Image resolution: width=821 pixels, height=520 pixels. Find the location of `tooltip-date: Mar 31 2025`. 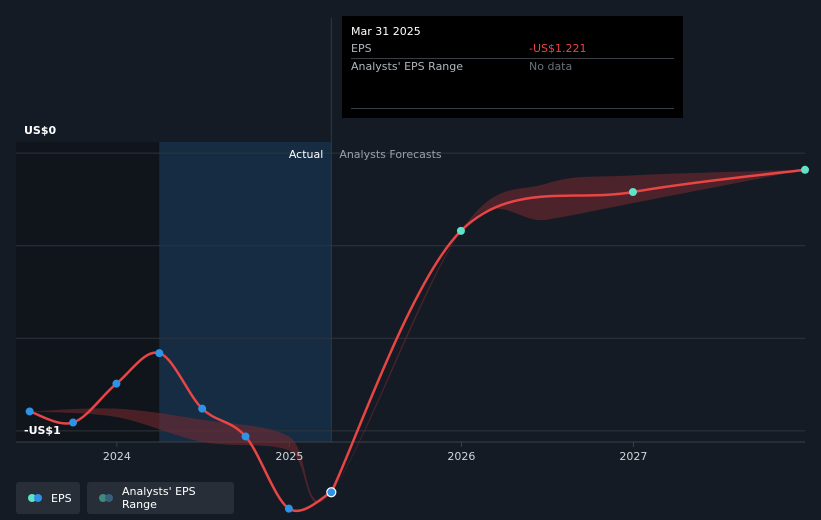

tooltip-date: Mar 31 2025 is located at coordinates (386, 31).